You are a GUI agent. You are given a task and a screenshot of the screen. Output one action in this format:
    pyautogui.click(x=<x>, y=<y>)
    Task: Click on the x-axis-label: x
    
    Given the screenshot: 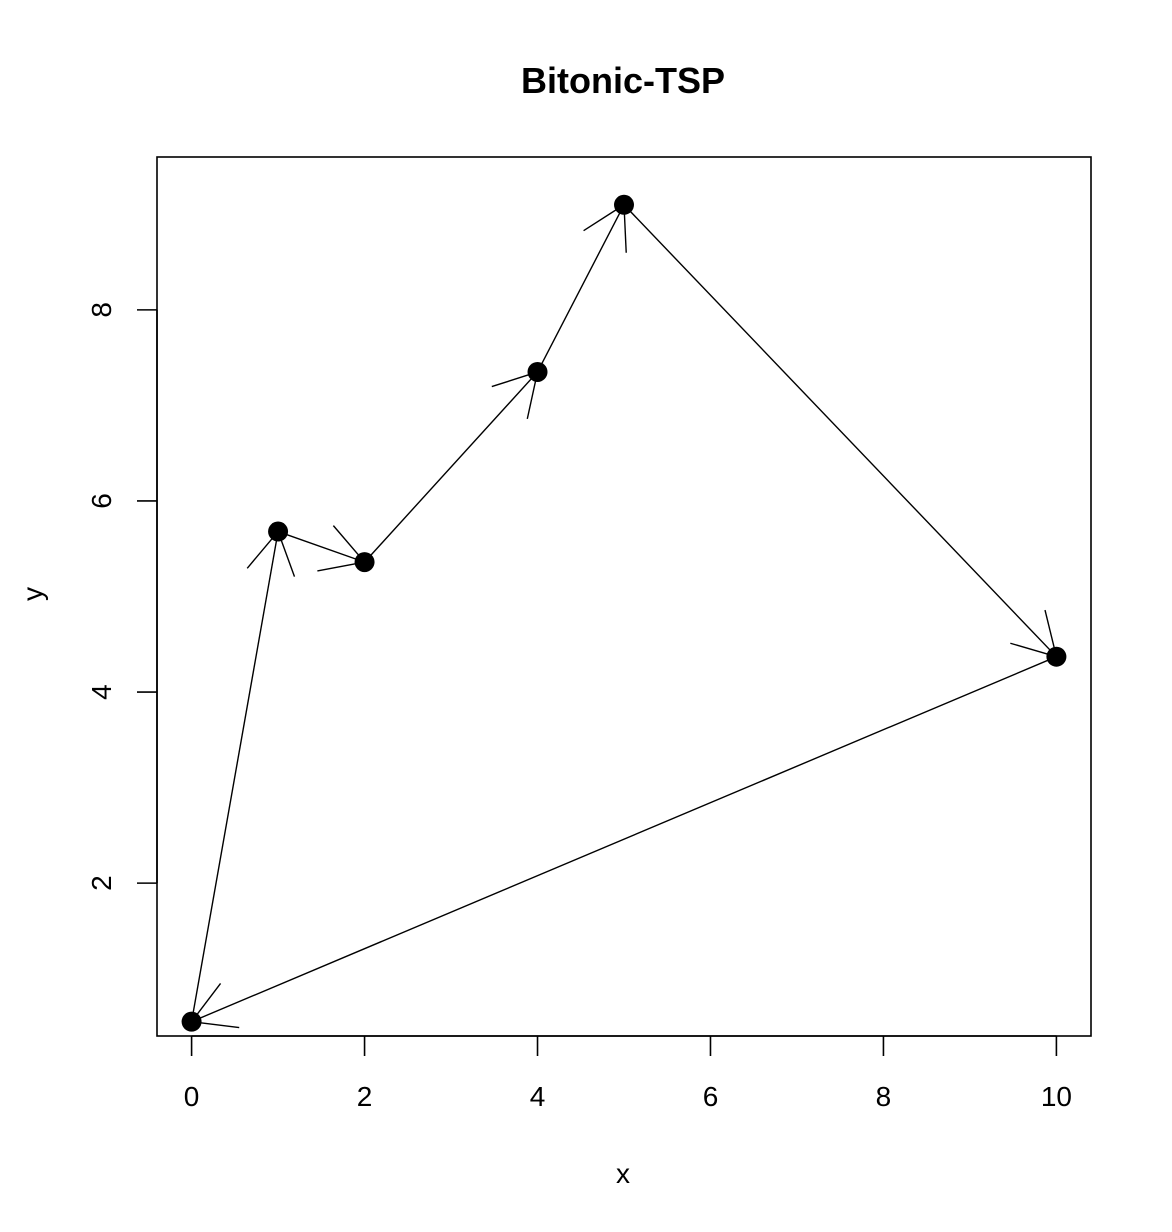 What is the action you would take?
    pyautogui.click(x=623, y=1173)
    